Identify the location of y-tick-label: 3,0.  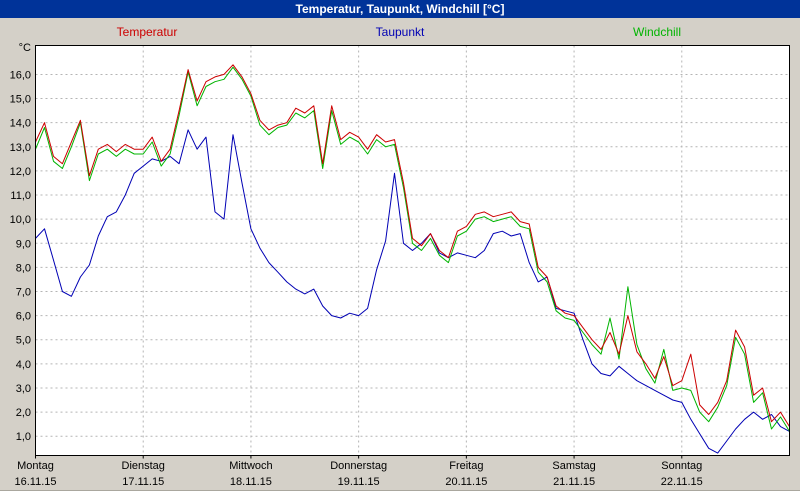
(23, 389).